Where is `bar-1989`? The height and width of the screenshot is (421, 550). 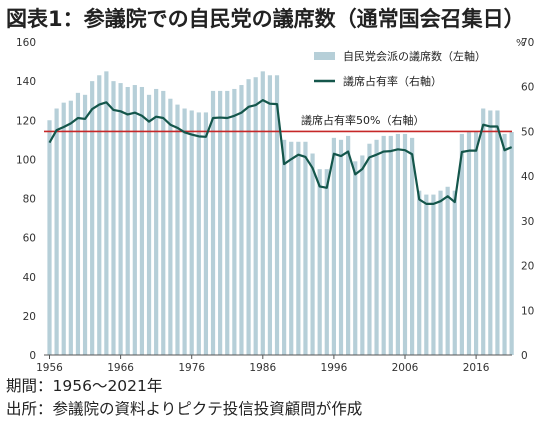 bar-1989 is located at coordinates (284, 247).